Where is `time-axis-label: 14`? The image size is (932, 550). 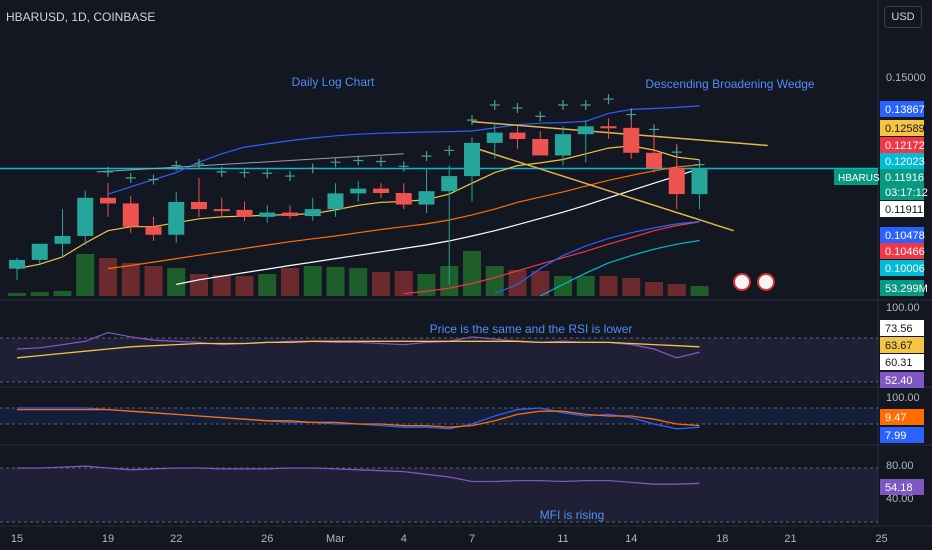
time-axis-label: 14 is located at coordinates (631, 539).